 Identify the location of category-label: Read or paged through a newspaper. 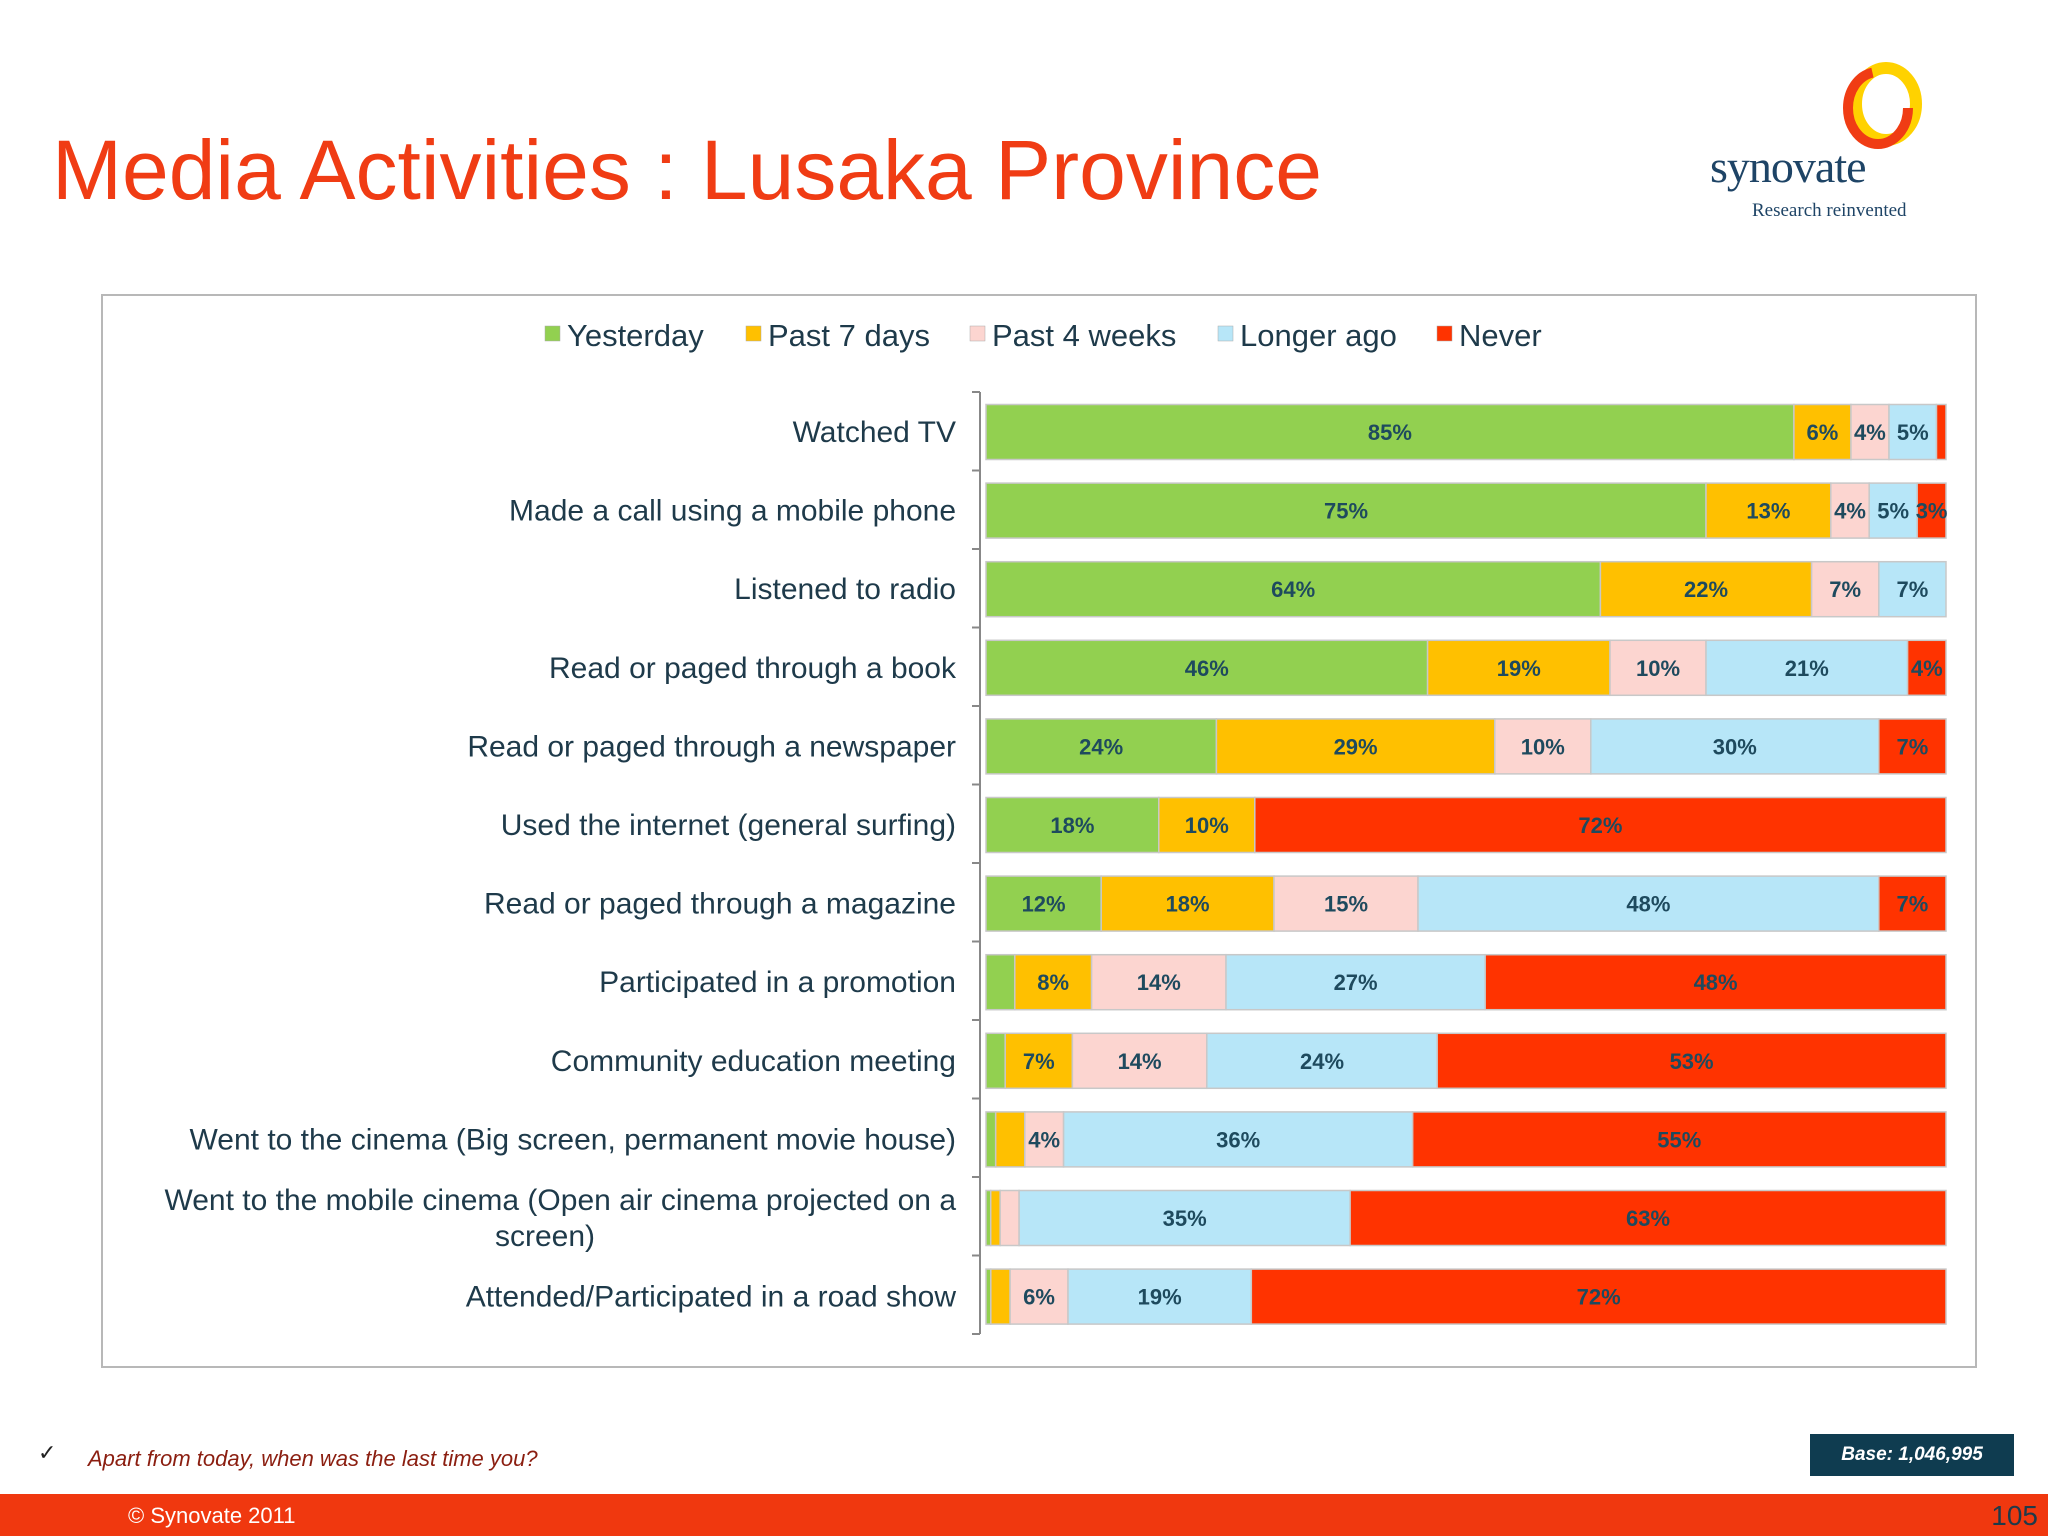
(711, 746).